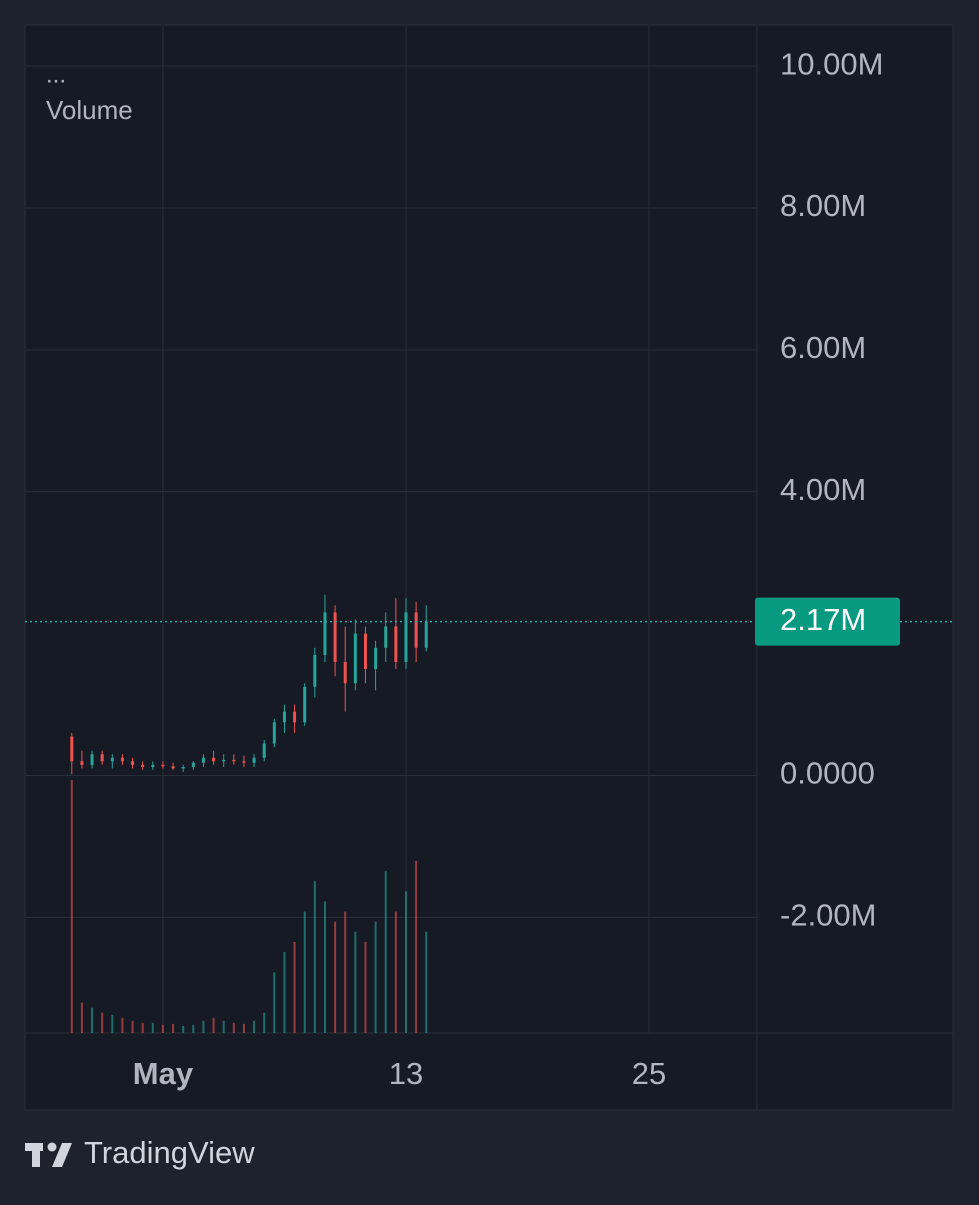  I want to click on brand-name: TradingView, so click(169, 1152).